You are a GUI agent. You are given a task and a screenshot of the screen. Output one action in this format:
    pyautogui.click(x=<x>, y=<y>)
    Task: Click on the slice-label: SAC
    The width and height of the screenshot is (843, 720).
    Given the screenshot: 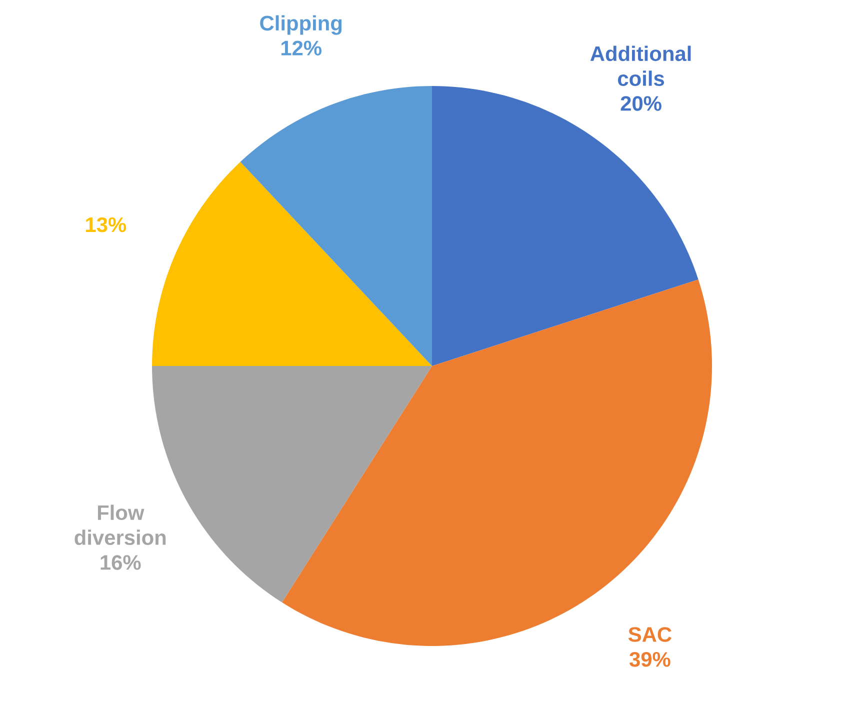 What is the action you would take?
    pyautogui.click(x=650, y=634)
    